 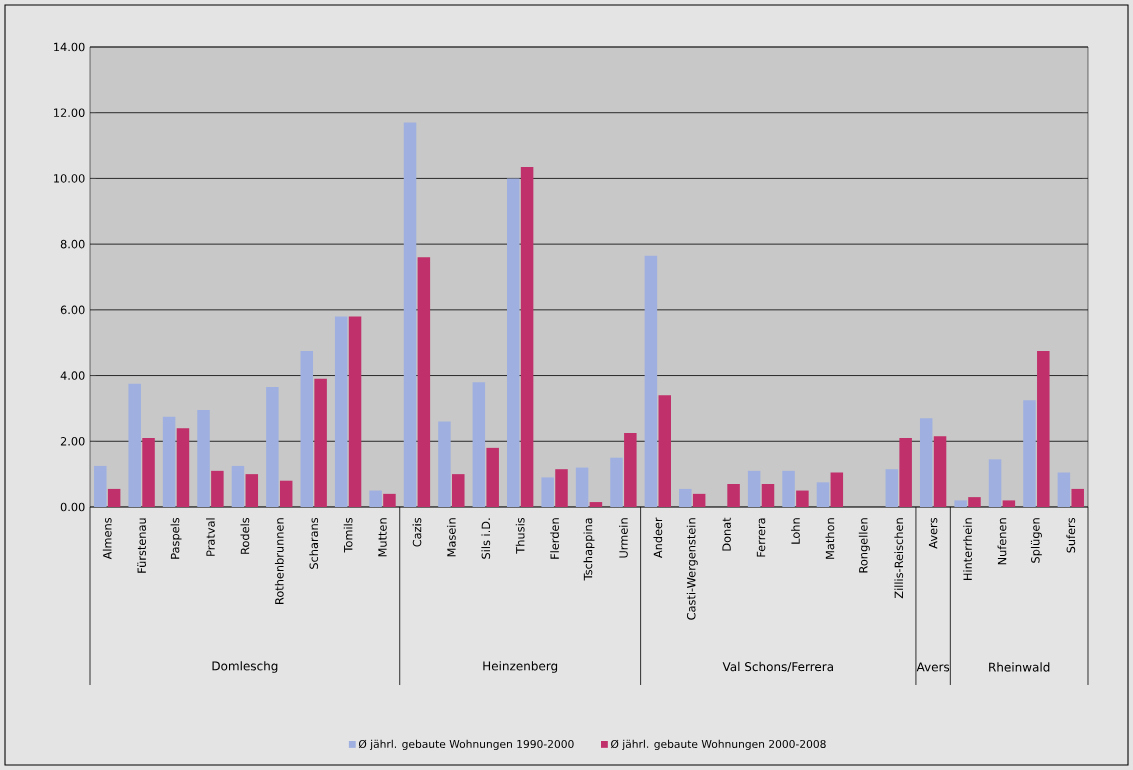 I want to click on y-tick-label: 0.00, so click(x=72, y=507).